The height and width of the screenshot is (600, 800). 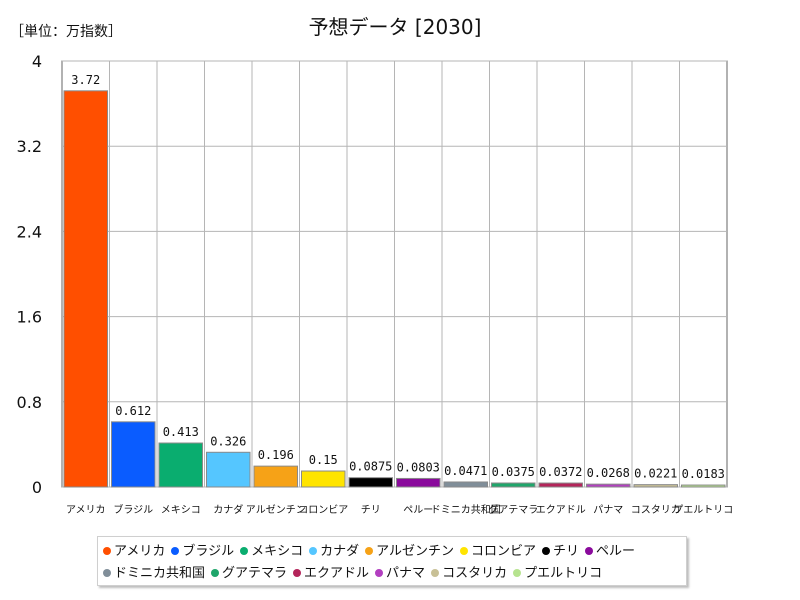 What do you see at coordinates (566, 551) in the screenshot?
I see `legend-label: チリ` at bounding box center [566, 551].